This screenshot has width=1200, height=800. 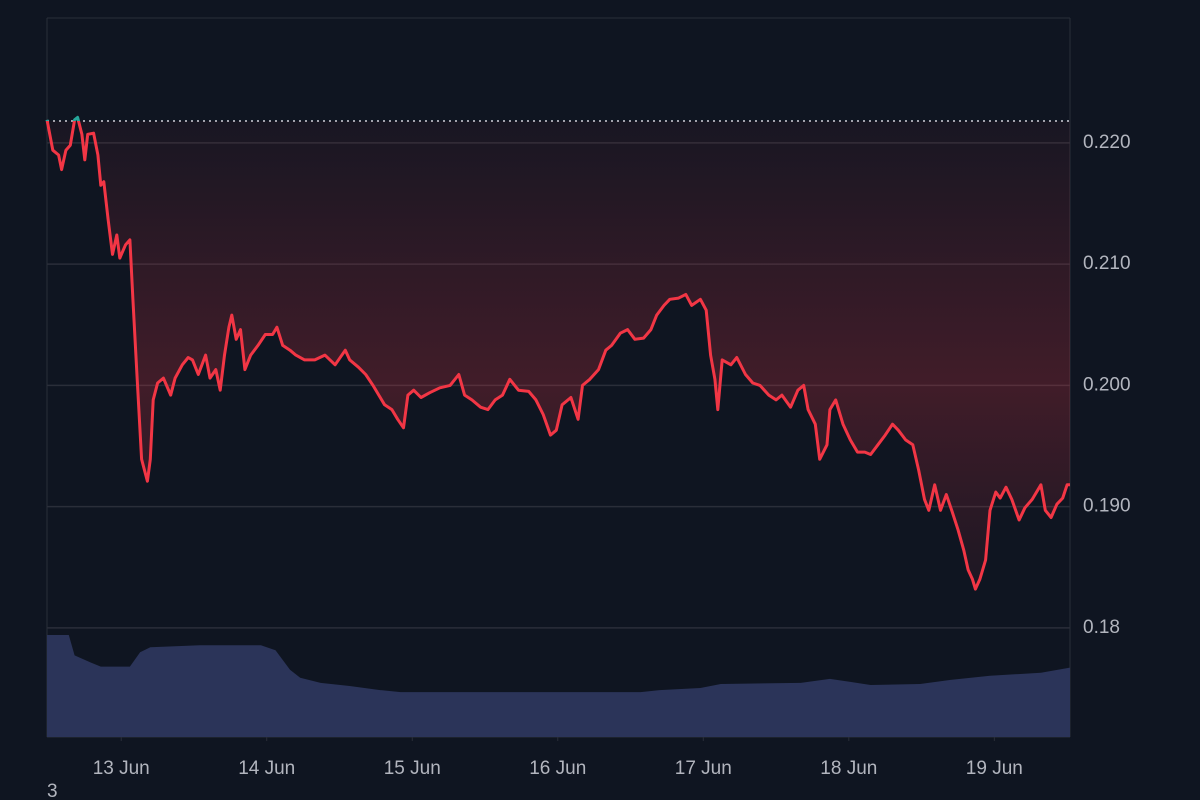 I want to click on y-tick-label: 0.200, so click(x=1107, y=384).